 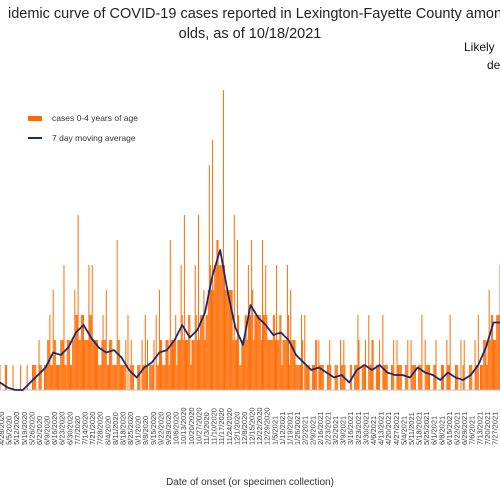 I want to click on x-tick-label: 6/2/2020, so click(x=39, y=430).